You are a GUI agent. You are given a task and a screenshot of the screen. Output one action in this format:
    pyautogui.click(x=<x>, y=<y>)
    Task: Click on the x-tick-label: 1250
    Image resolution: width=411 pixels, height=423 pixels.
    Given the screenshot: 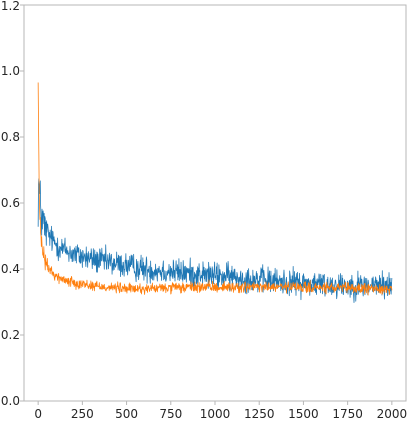 What is the action you would take?
    pyautogui.click(x=259, y=414)
    